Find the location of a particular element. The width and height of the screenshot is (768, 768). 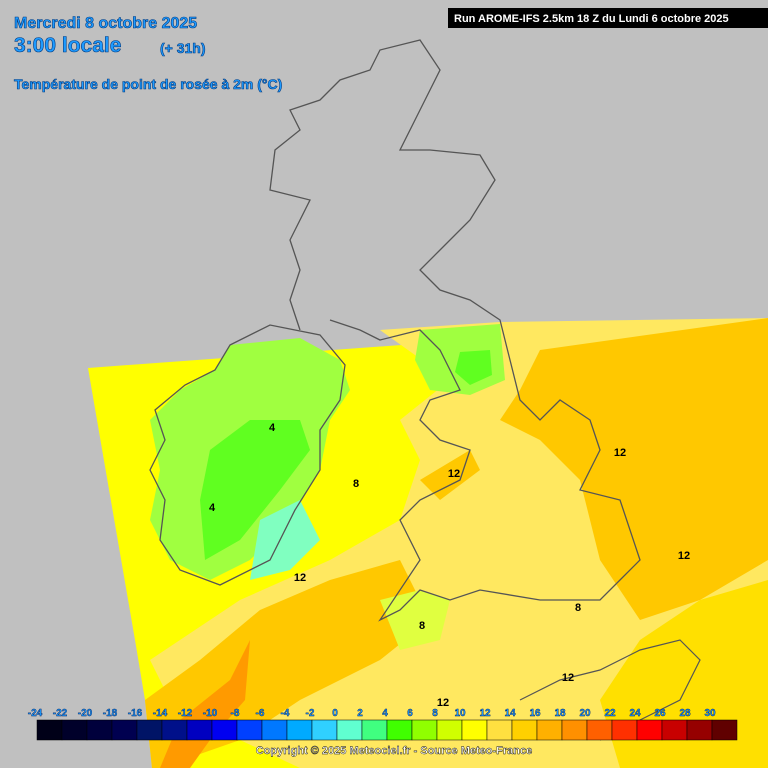

legend-tick-label: 2 is located at coordinates (360, 713).